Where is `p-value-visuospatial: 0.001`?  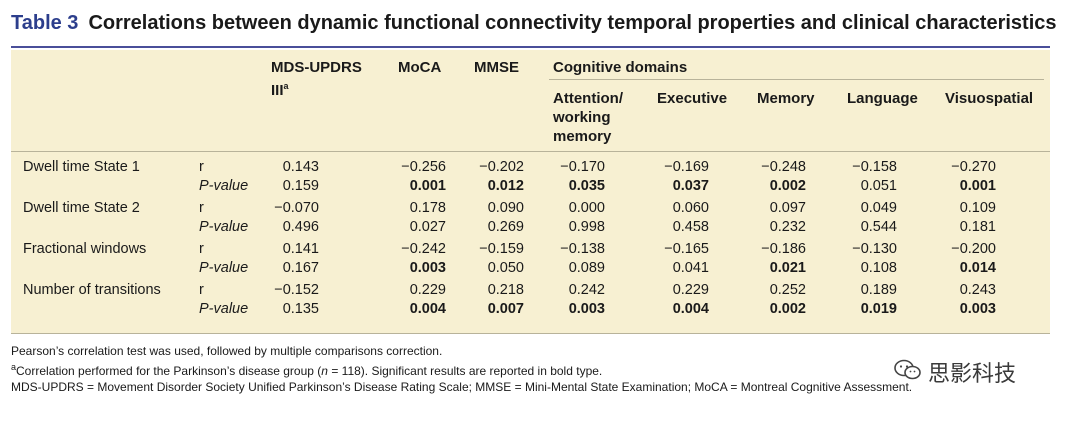
p-value-visuospatial: 0.001 is located at coordinates (961, 186).